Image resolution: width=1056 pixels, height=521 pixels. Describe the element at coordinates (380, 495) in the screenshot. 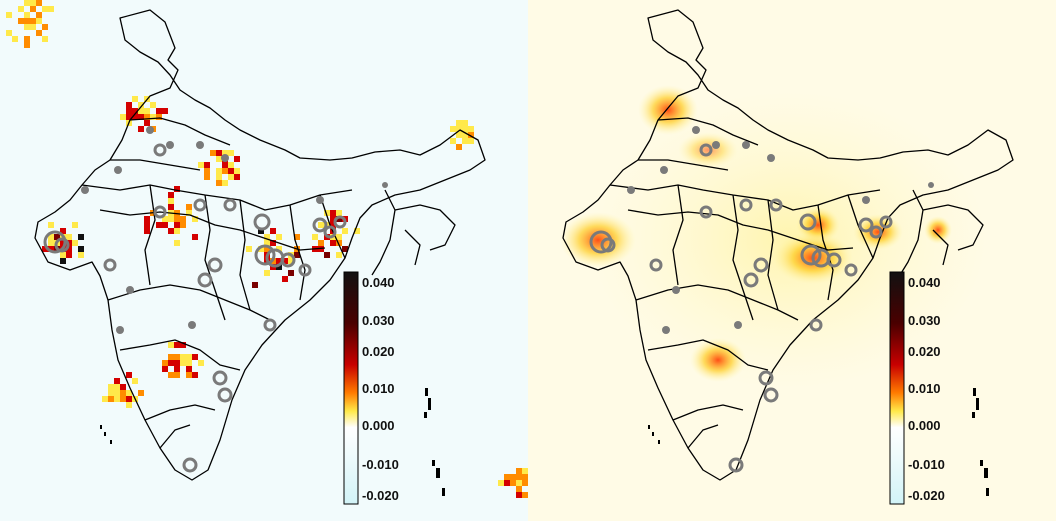

I see `colorbar-tick-label: -0.020` at that location.